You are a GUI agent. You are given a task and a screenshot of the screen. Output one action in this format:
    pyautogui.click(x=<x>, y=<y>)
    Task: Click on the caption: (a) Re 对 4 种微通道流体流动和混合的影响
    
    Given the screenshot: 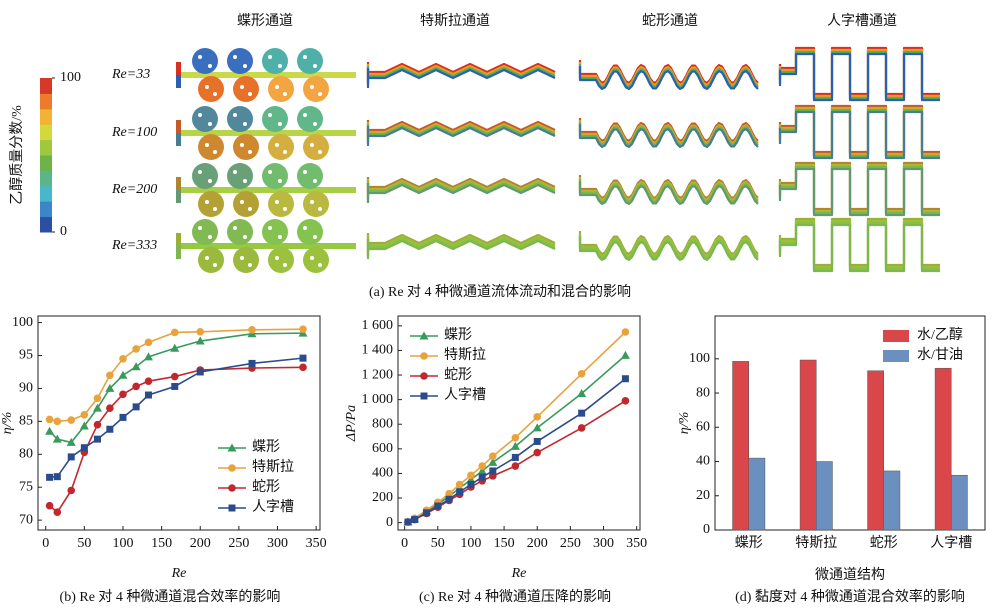 What is the action you would take?
    pyautogui.click(x=500, y=292)
    